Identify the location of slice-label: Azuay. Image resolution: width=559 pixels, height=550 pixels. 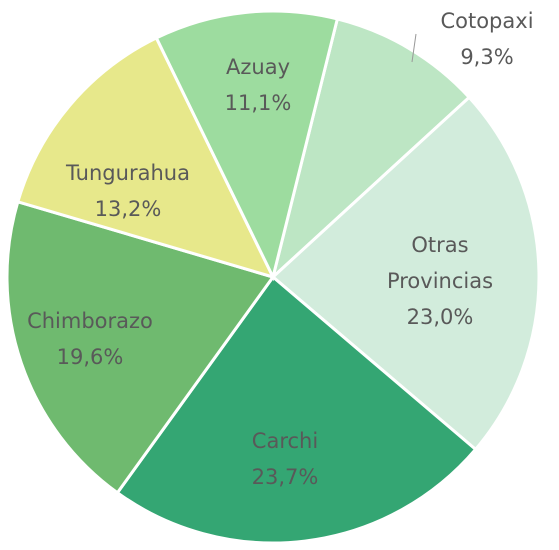
(258, 67).